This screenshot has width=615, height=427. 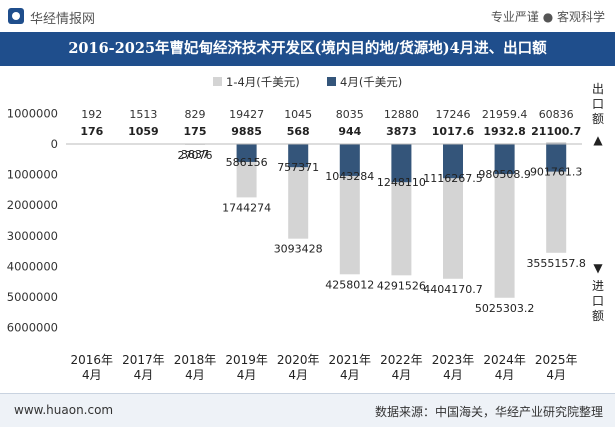 What do you see at coordinates (298, 367) in the screenshot?
I see `x-category-label: 2020年 4月` at bounding box center [298, 367].